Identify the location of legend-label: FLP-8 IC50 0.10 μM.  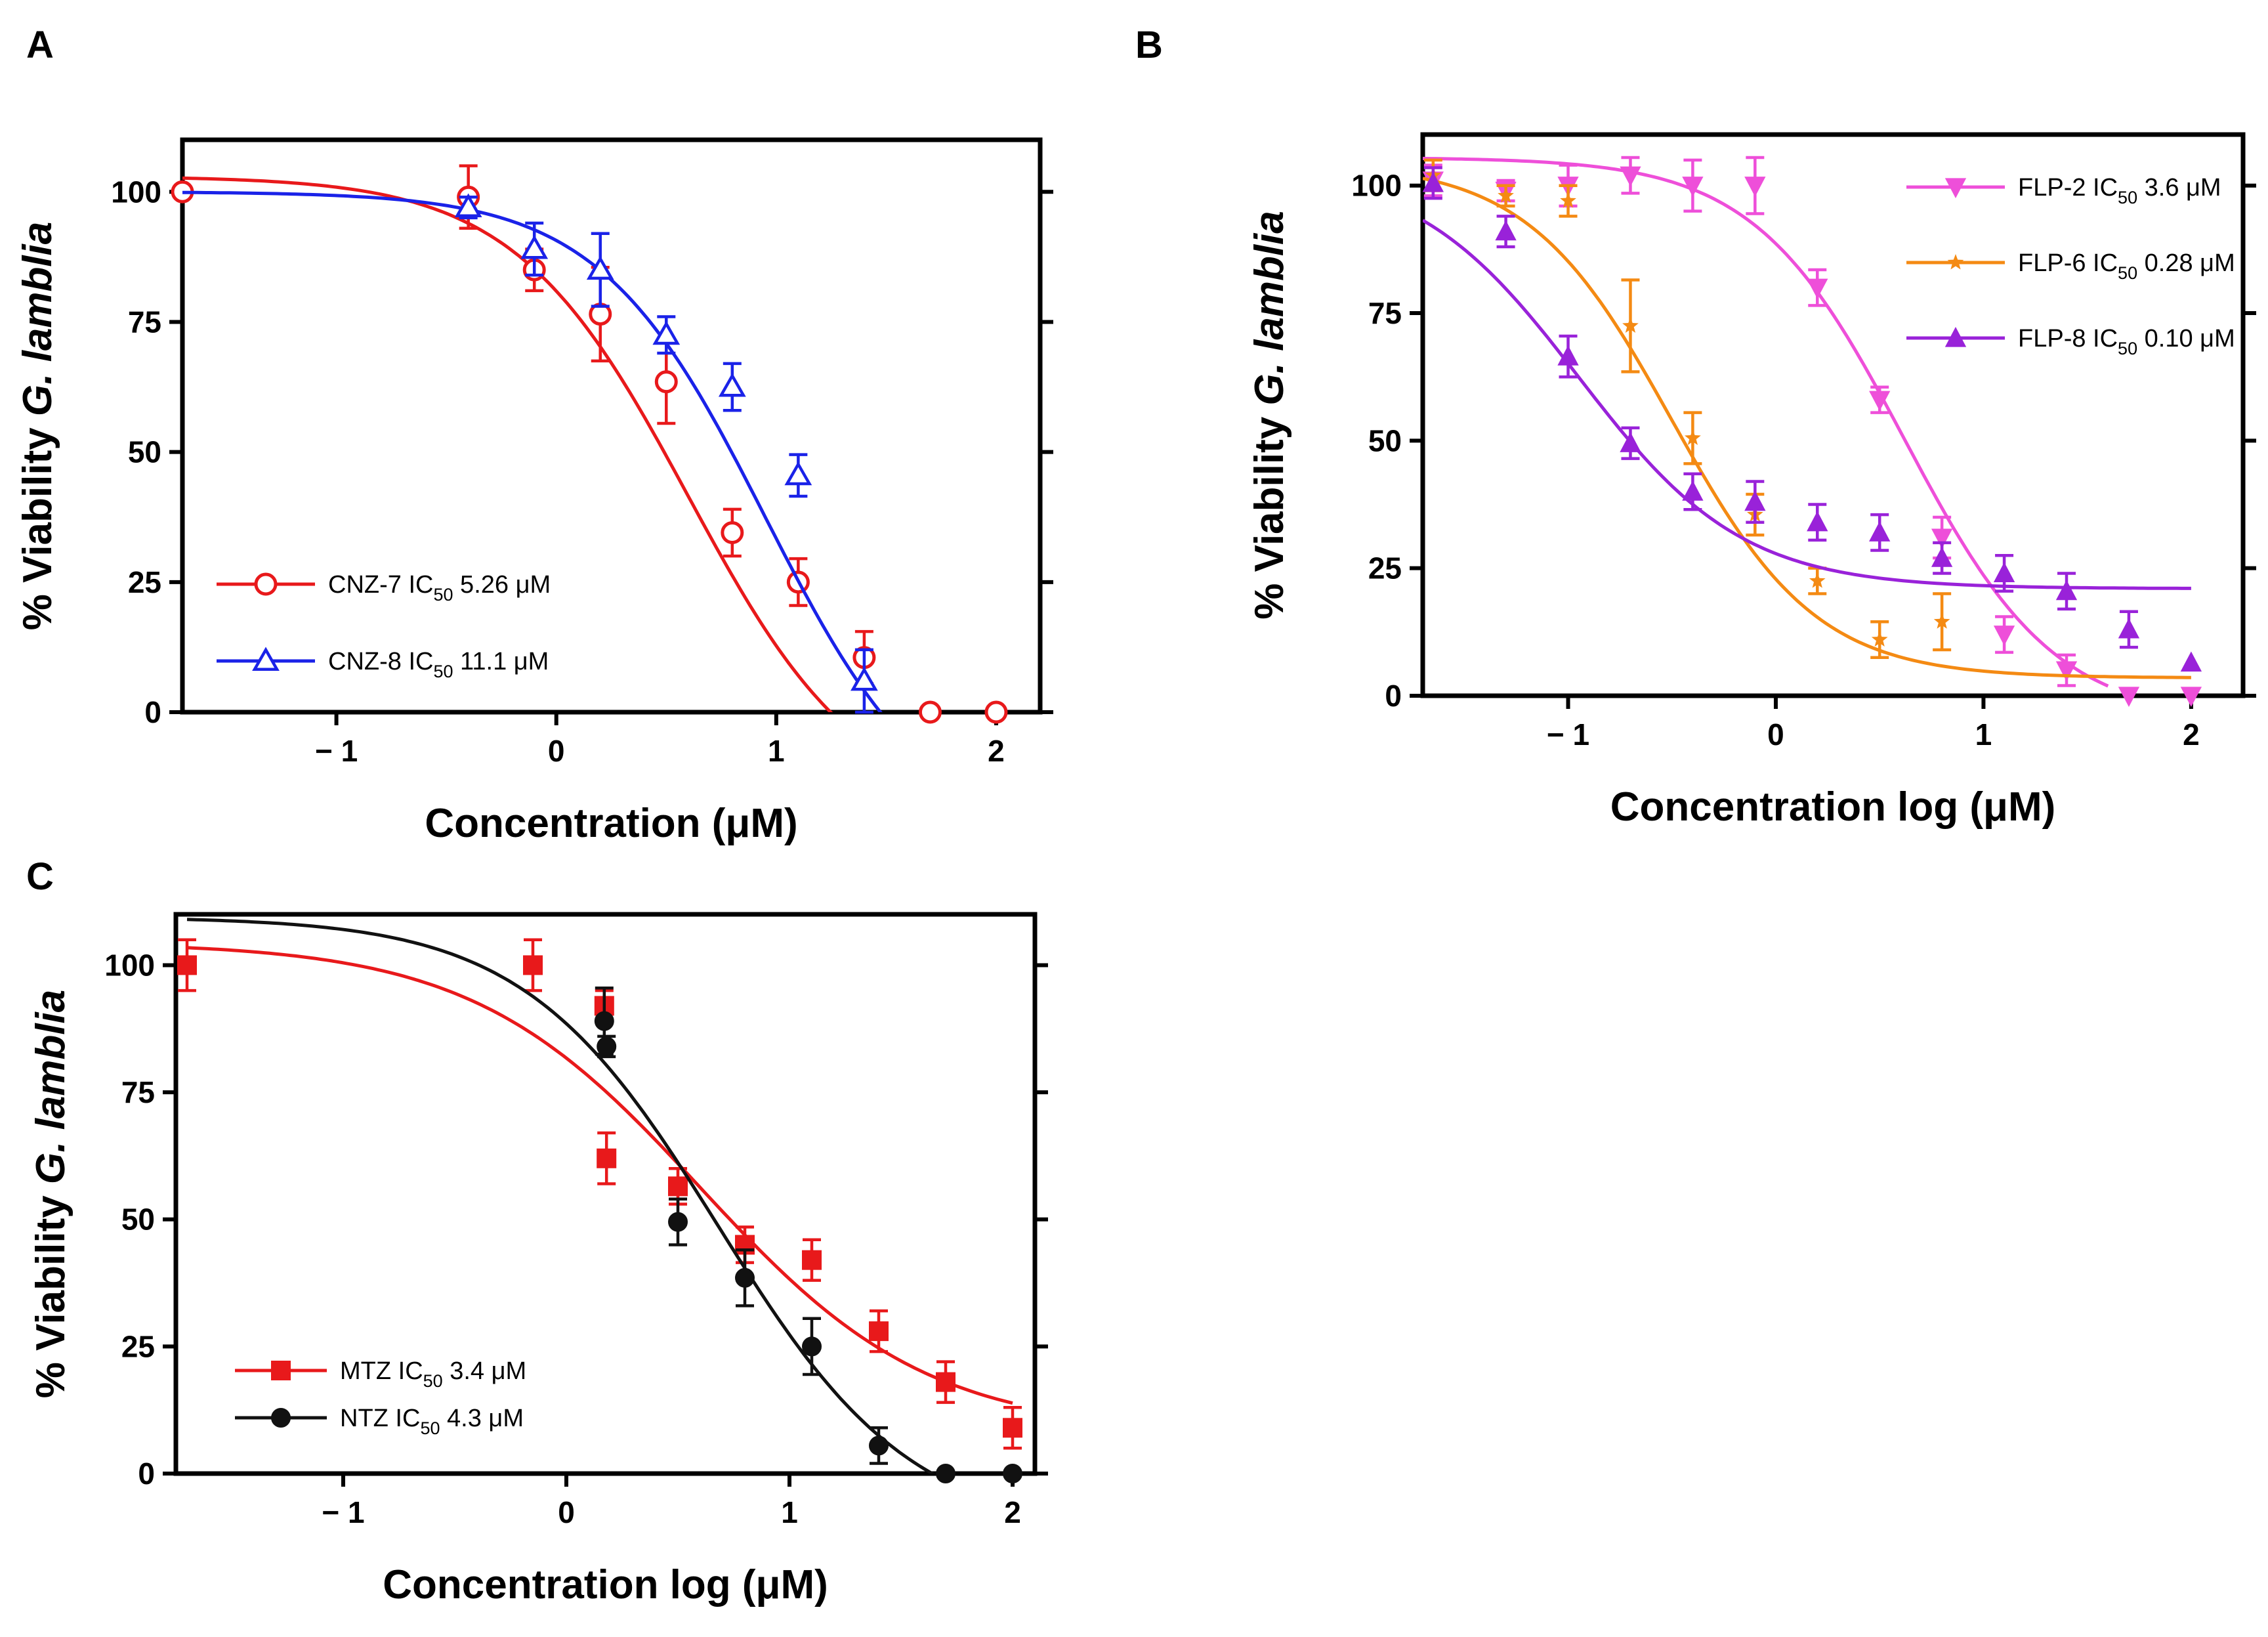
(2126, 341).